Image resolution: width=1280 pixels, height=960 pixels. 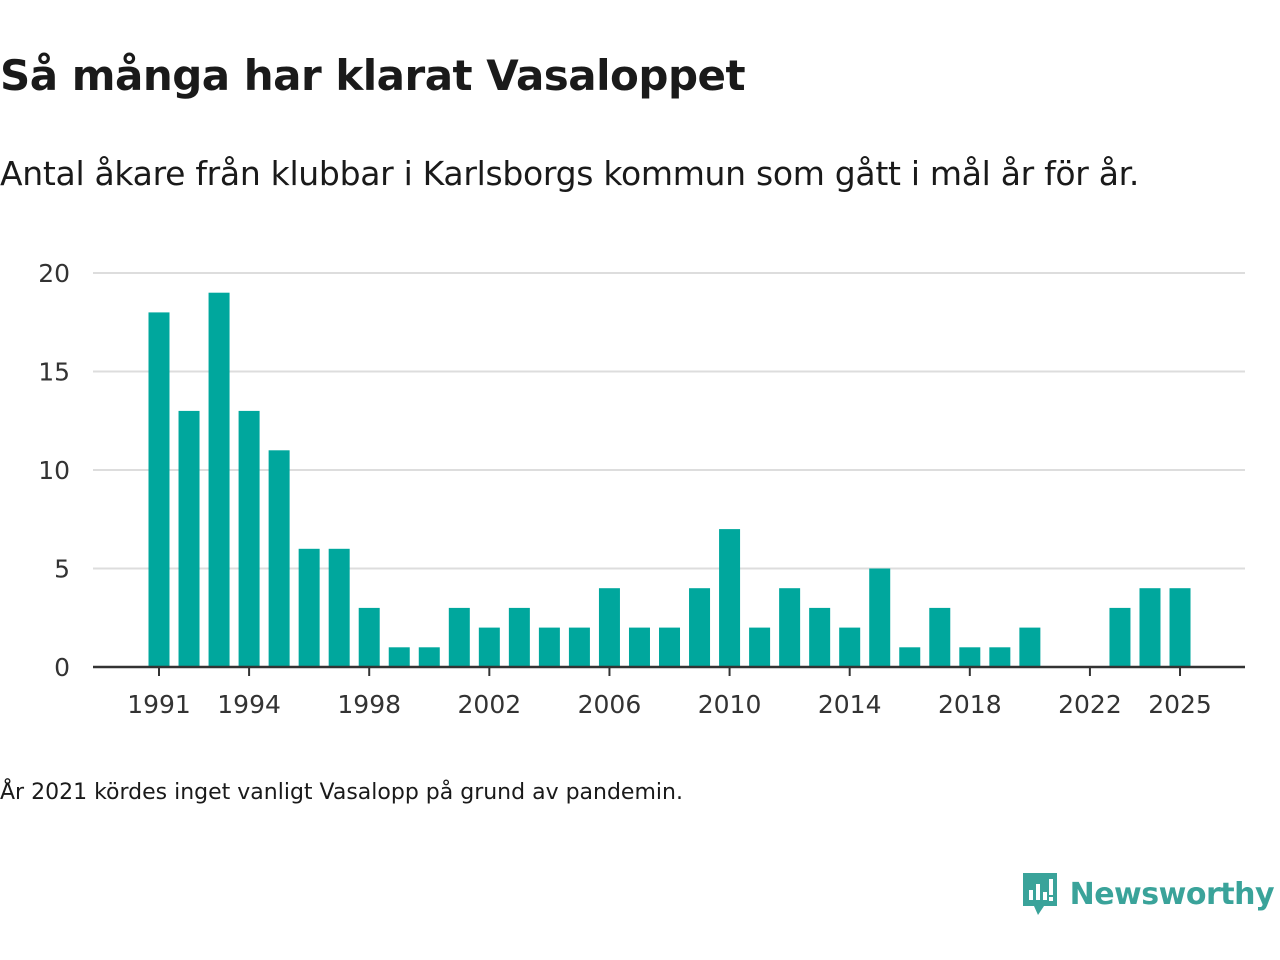 I want to click on bar-2000, so click(x=429, y=657).